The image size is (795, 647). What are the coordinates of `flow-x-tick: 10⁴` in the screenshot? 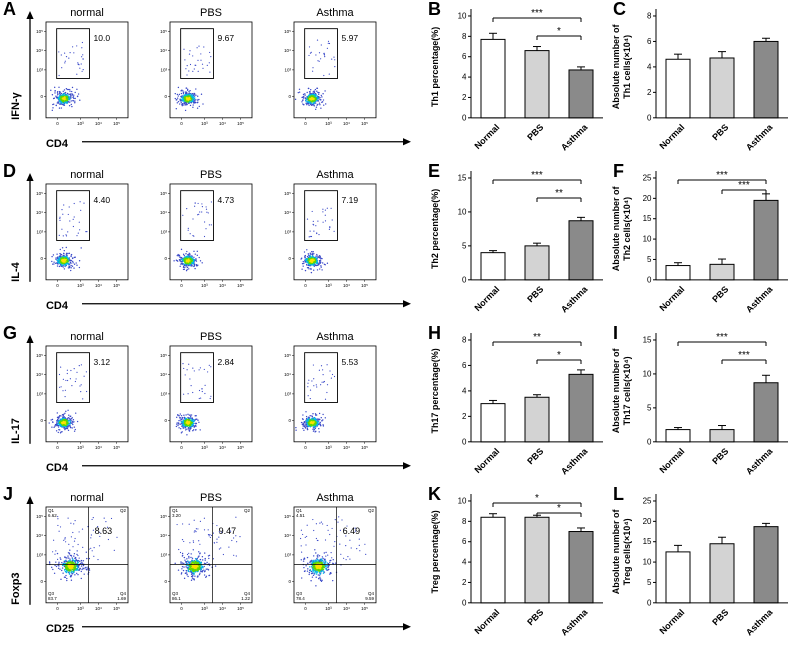 It's located at (222, 123).